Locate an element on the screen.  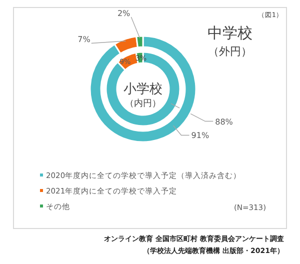
text: （内円） is located at coordinates (143, 103).